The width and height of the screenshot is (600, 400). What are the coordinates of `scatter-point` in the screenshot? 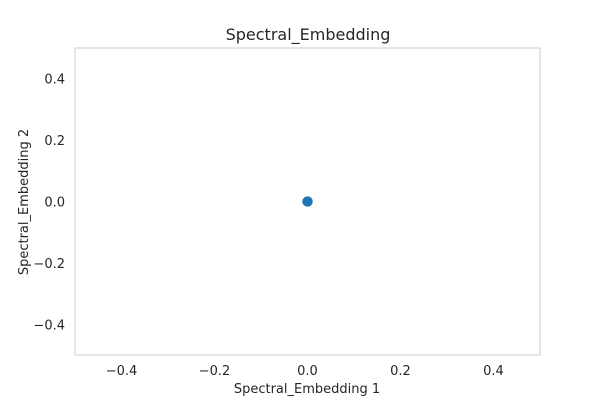 It's located at (307, 201).